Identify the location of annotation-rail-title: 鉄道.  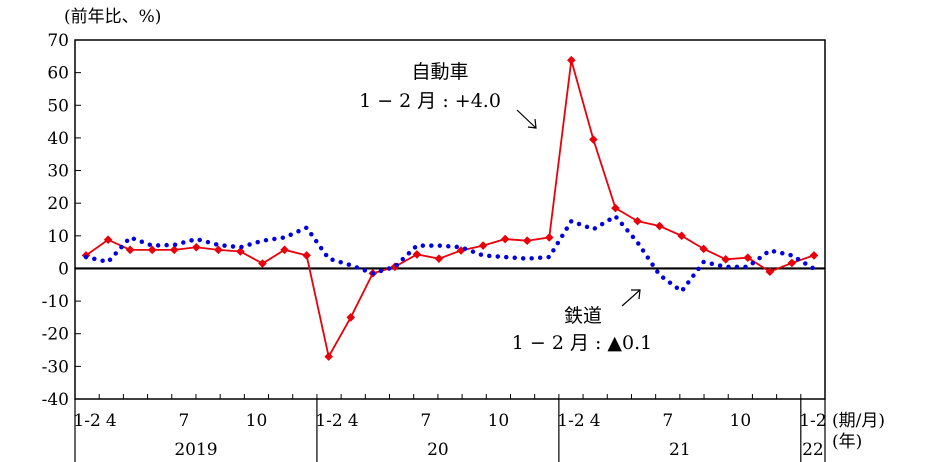
(583, 316).